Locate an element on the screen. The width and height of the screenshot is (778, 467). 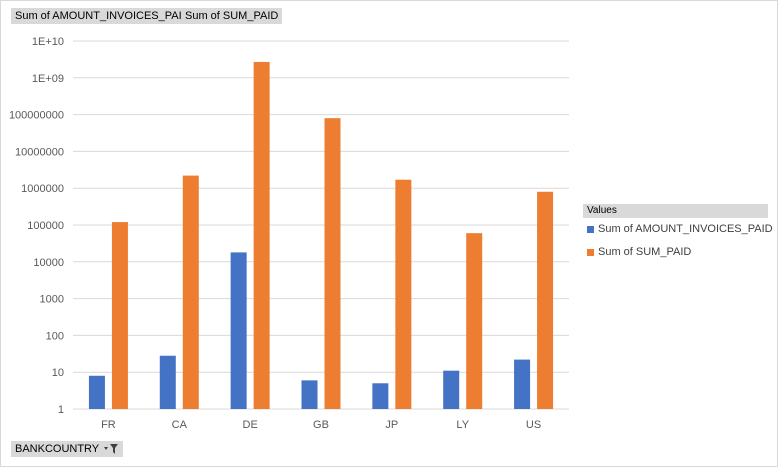
legend-label: Sum of SUM_PAID is located at coordinates (645, 252).